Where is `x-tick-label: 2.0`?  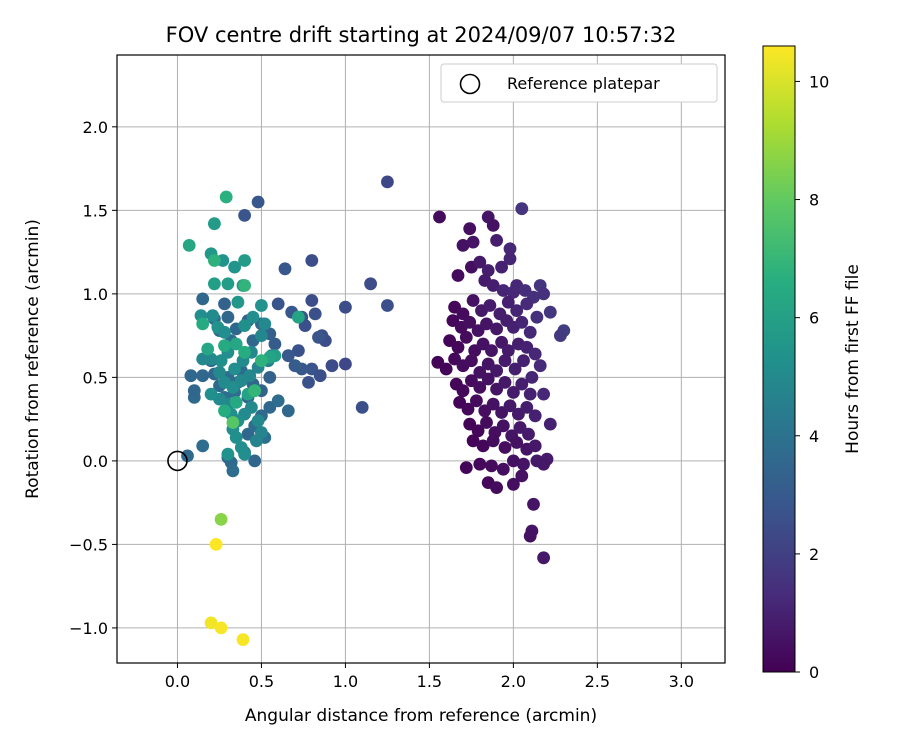 x-tick-label: 2.0 is located at coordinates (513, 681).